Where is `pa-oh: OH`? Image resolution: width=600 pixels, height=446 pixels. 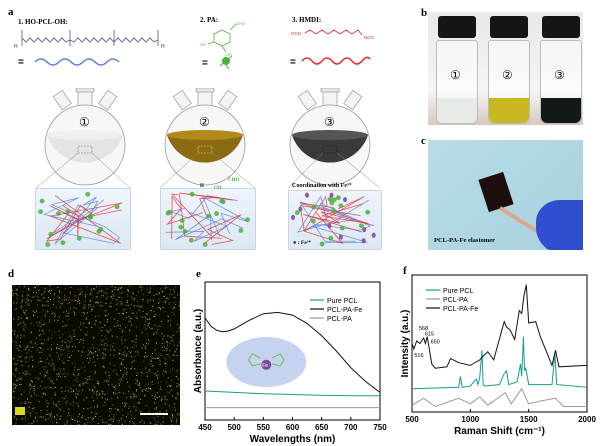 pa-oh: OH is located at coordinates (229, 54).